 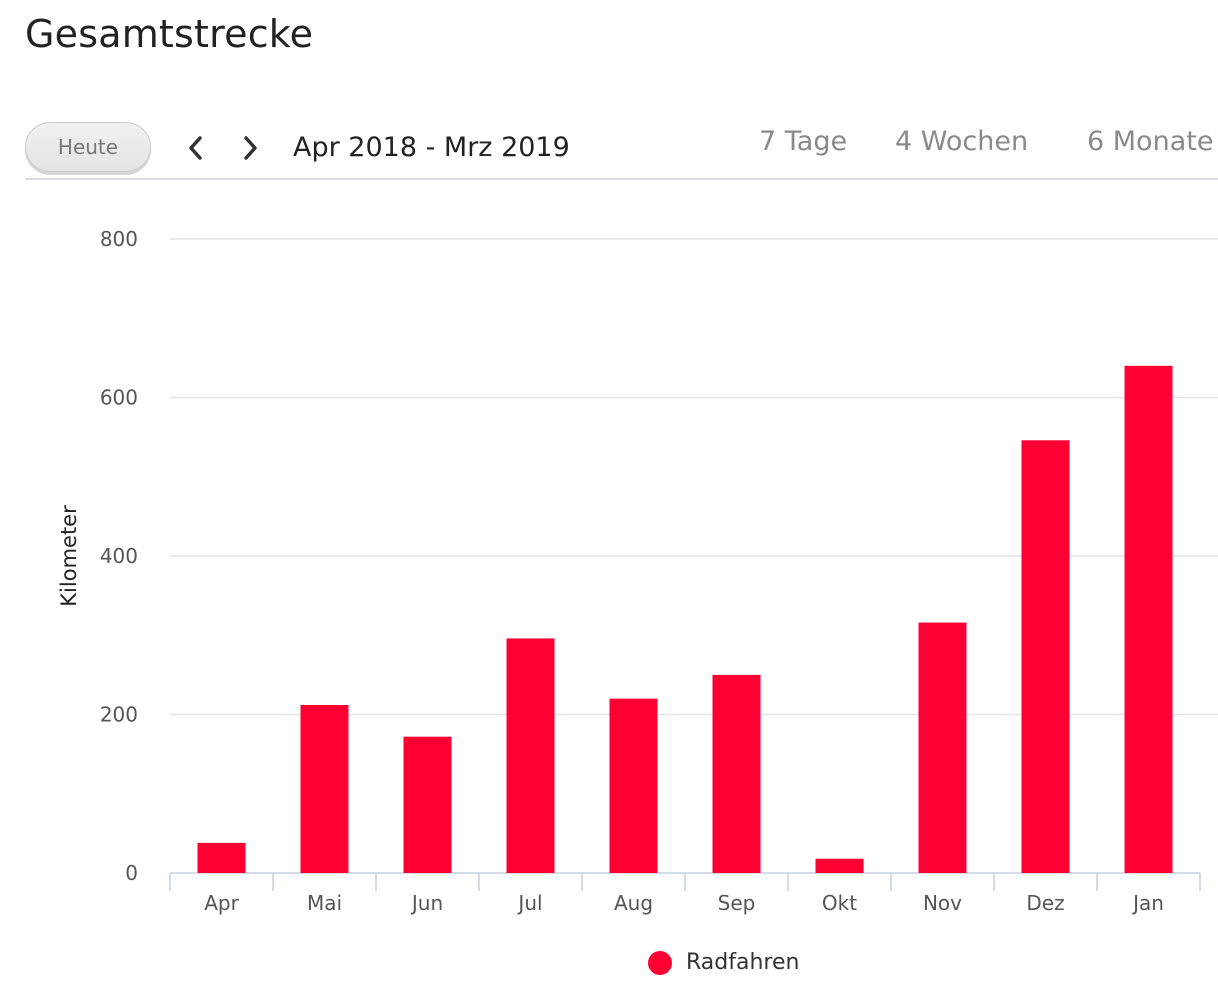 What do you see at coordinates (633, 903) in the screenshot?
I see `x-tick-label: Aug` at bounding box center [633, 903].